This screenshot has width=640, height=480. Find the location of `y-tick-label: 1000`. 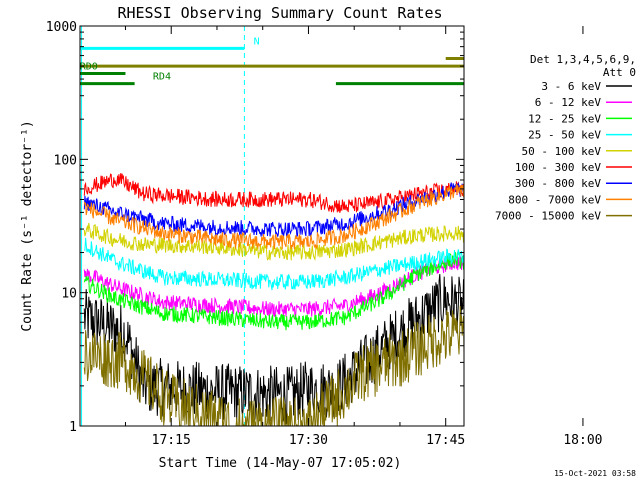

y-tick-label: 1000 is located at coordinates (61, 27).